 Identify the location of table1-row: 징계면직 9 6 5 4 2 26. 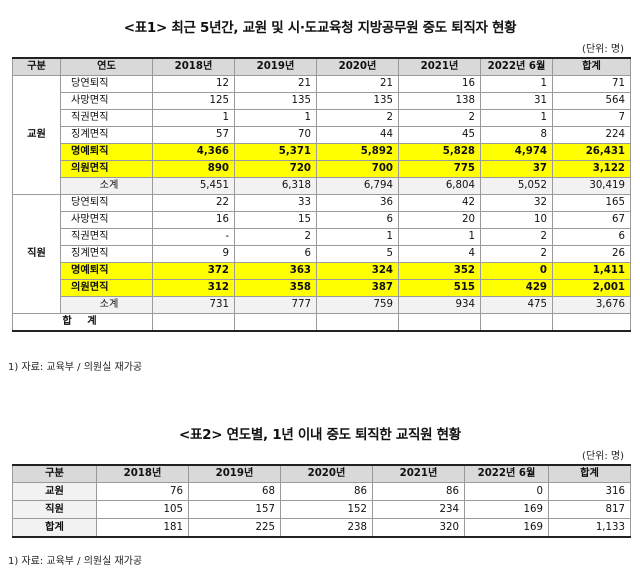
(322, 254).